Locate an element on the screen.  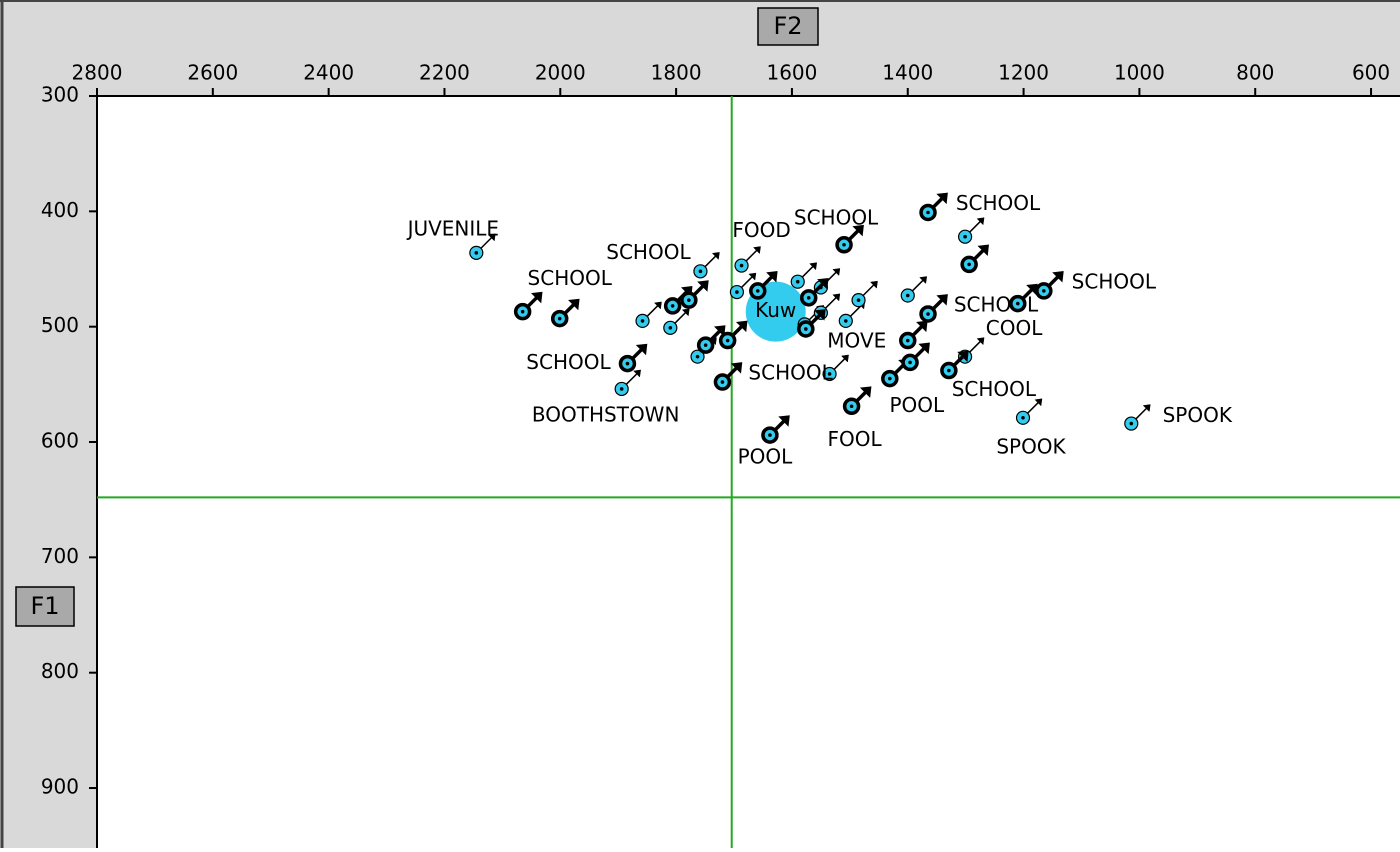
x-tick-label: 1400 is located at coordinates (907, 73).